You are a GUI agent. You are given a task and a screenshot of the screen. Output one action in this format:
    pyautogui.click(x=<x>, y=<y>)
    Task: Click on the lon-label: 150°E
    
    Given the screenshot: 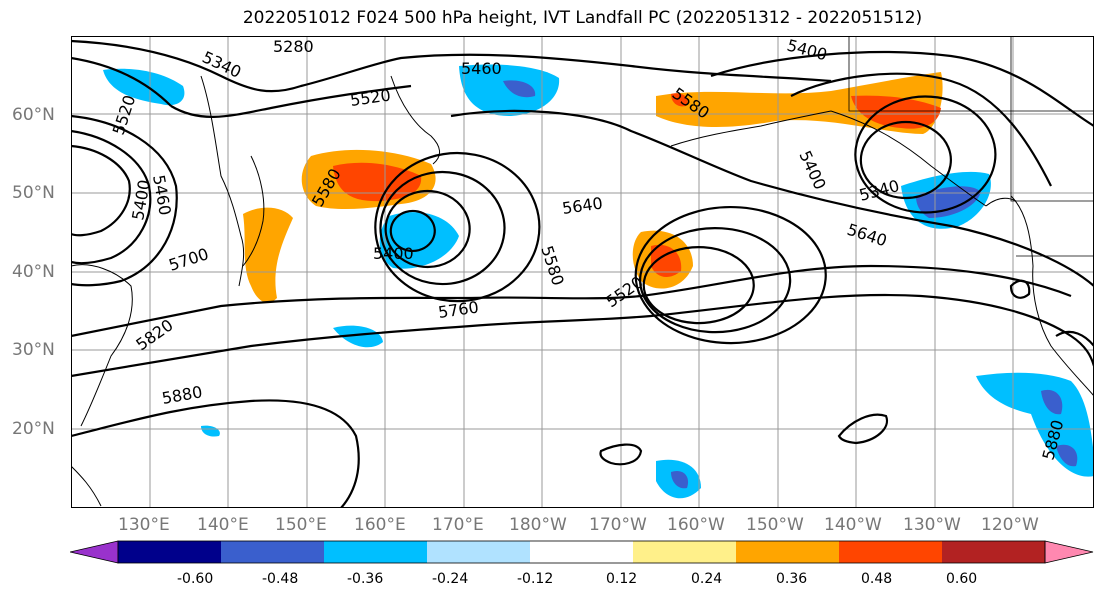 What is the action you would take?
    pyautogui.click(x=301, y=525)
    